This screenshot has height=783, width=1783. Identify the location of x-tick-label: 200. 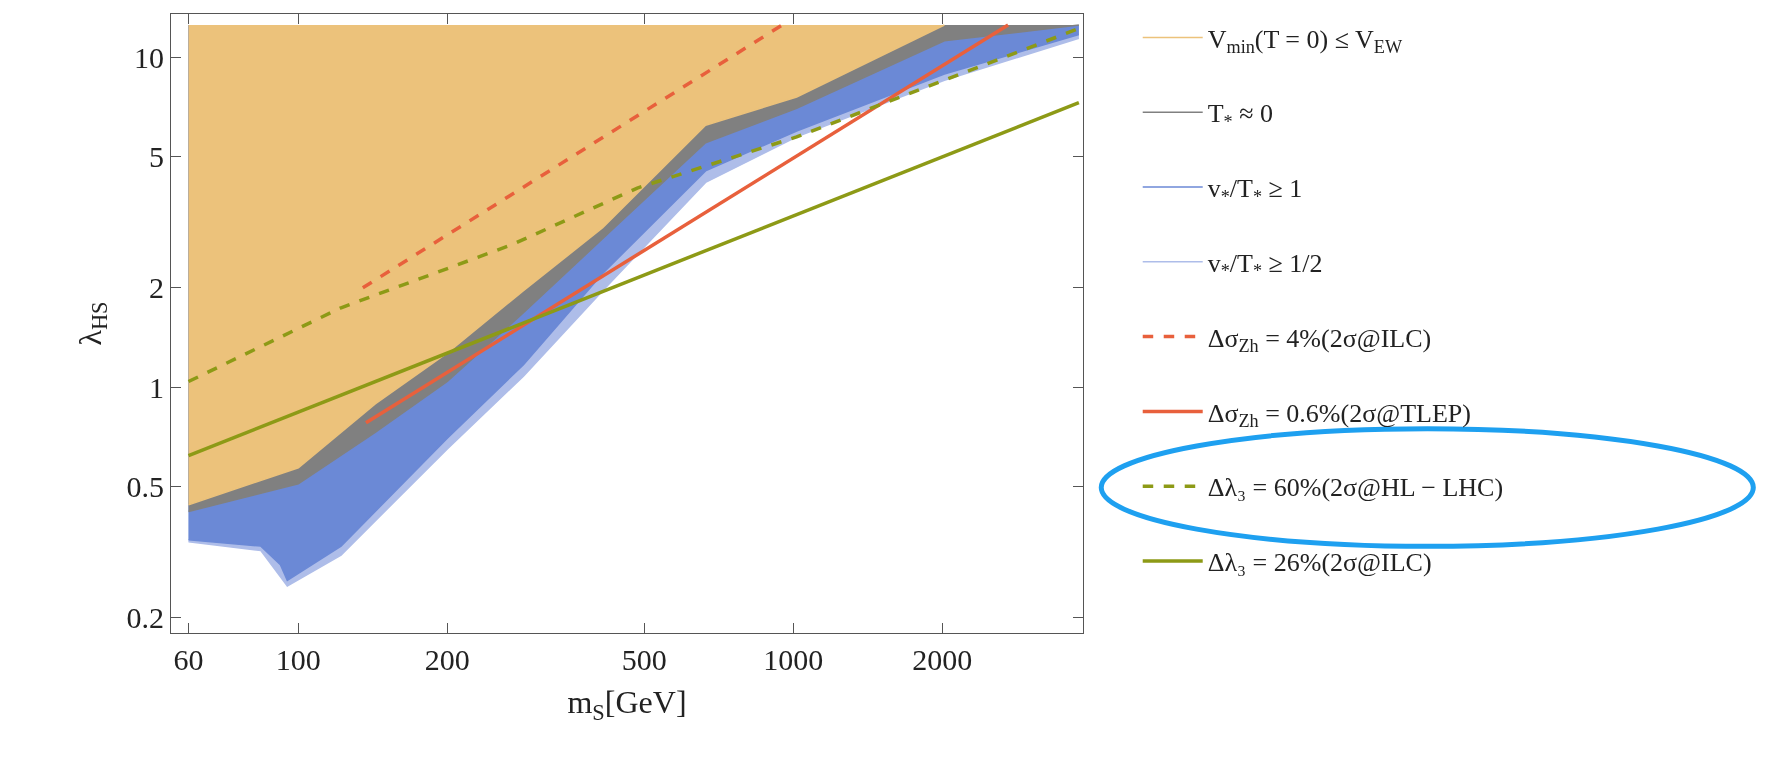
(447, 660).